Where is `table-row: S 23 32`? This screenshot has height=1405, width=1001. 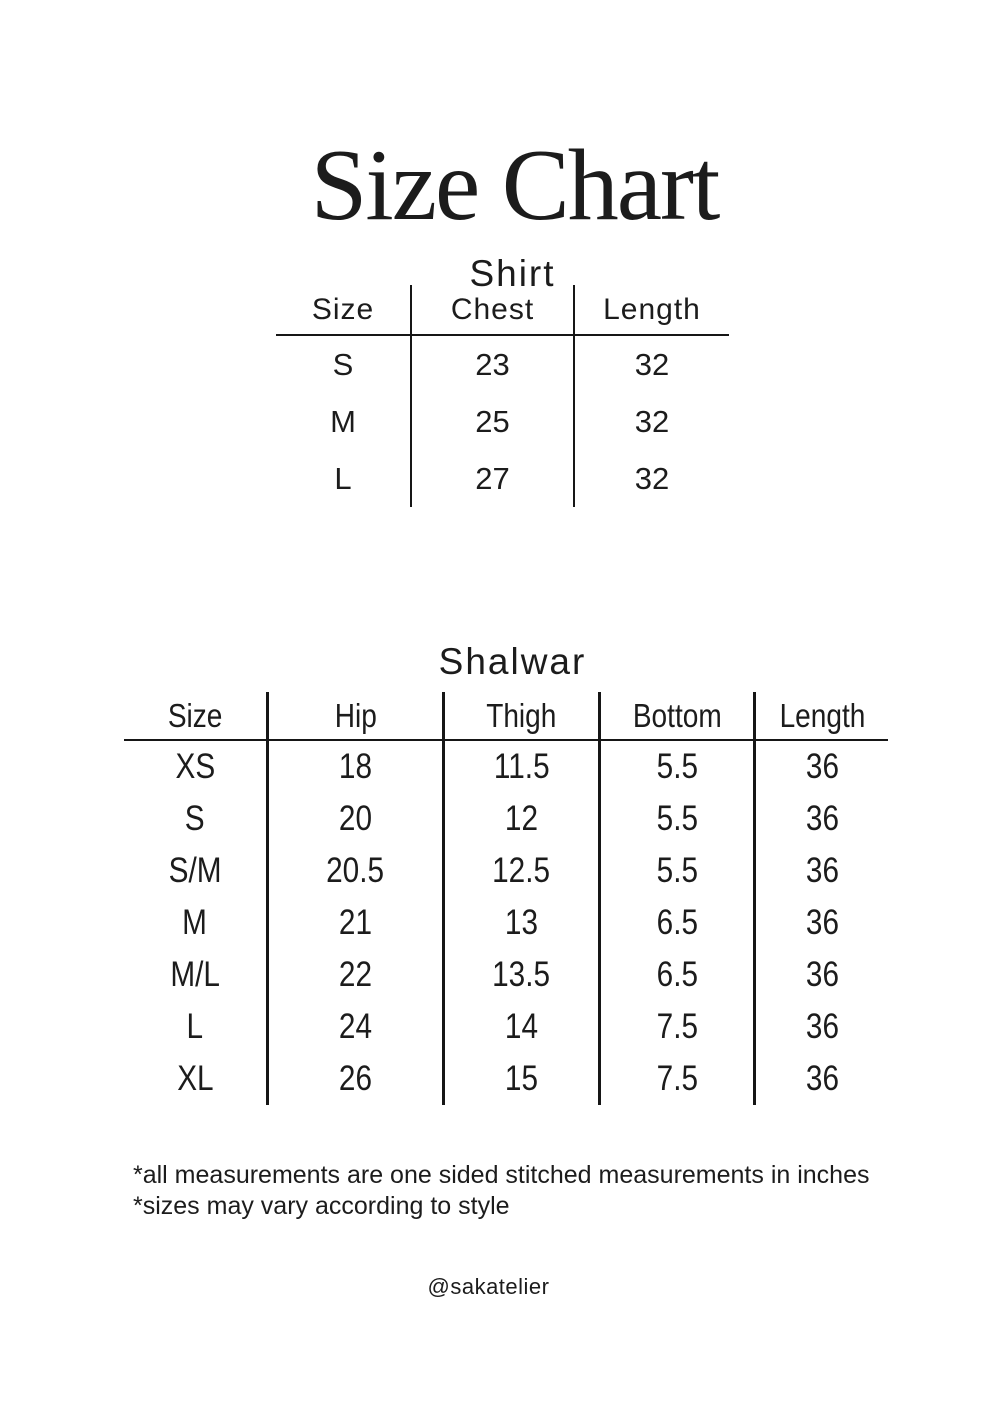 table-row: S 23 32 is located at coordinates (502, 364).